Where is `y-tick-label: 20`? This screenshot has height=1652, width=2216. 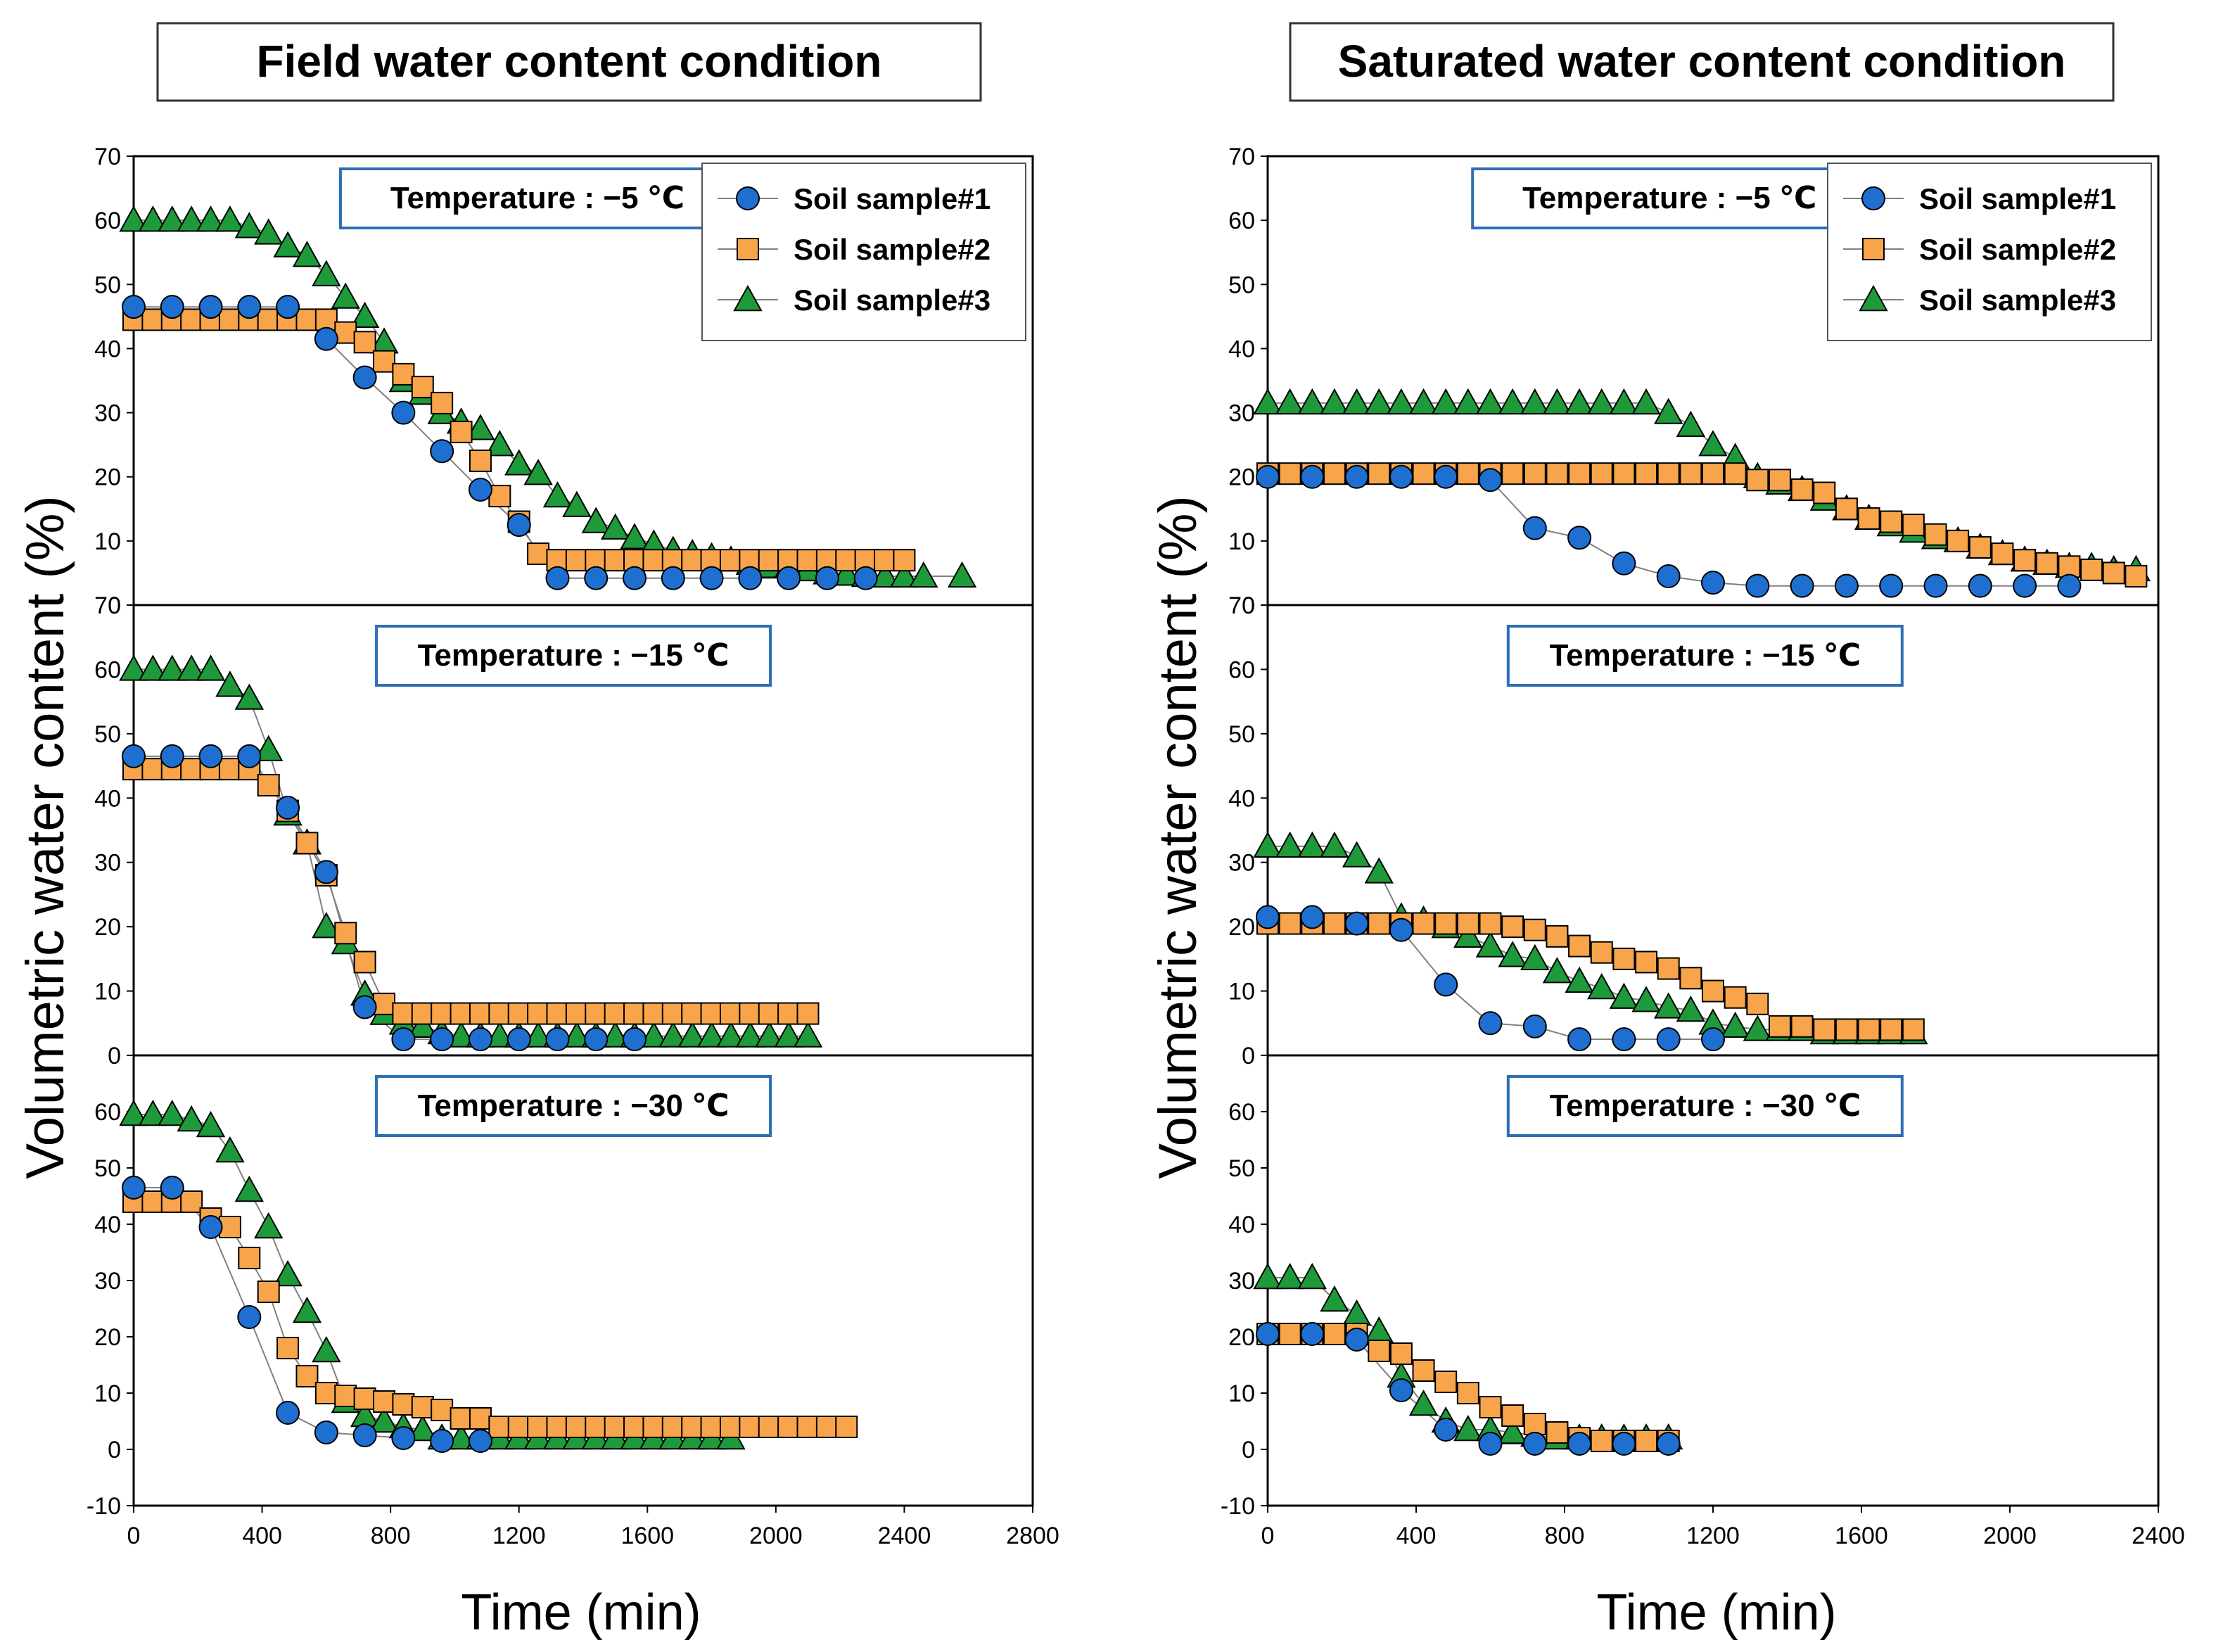
y-tick-label: 20 is located at coordinates (1241, 477).